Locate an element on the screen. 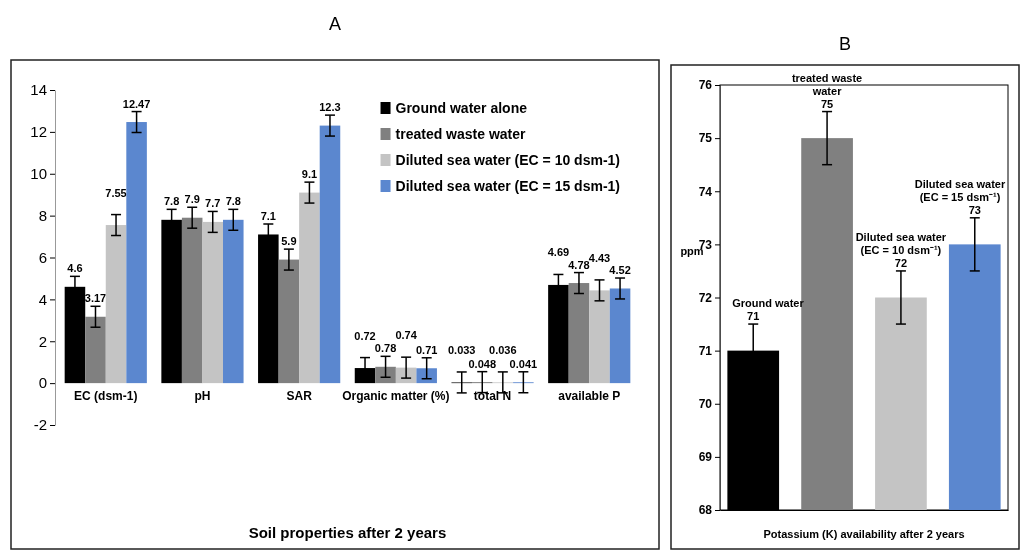  data-label: 3.17 is located at coordinates (95, 298).